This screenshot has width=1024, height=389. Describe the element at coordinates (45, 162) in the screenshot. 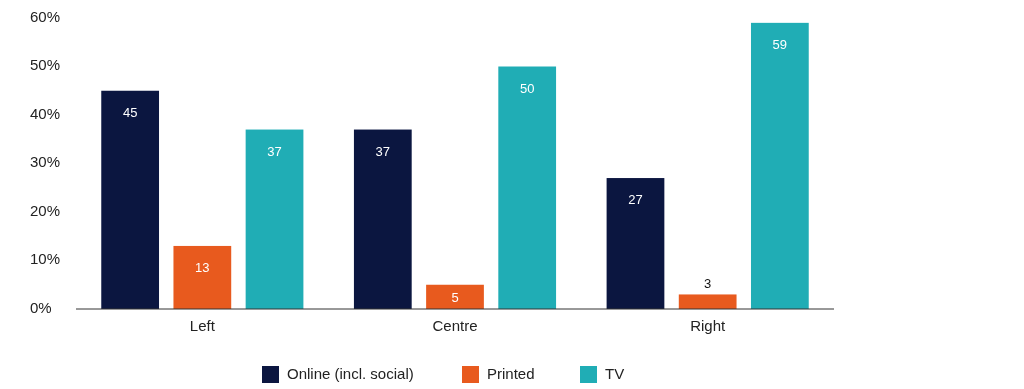

I see `y-tick-label: 30%` at that location.